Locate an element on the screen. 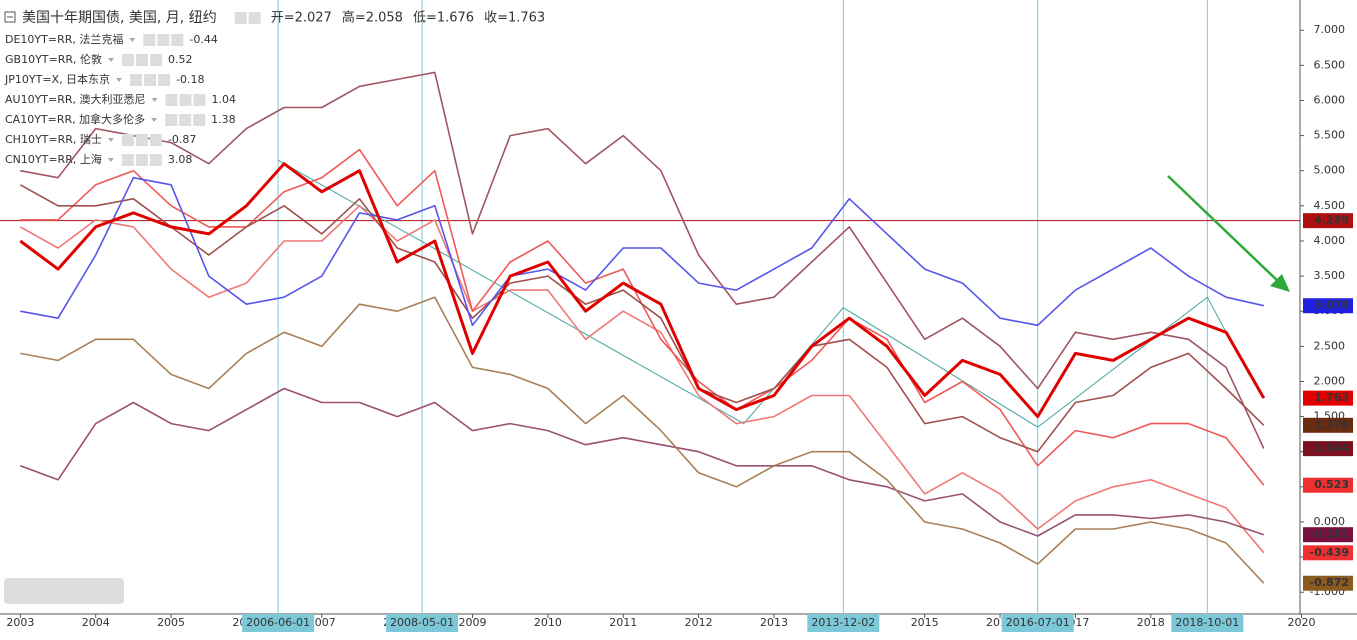 The height and width of the screenshot is (640, 1357). x-tick-label: 2007 is located at coordinates (322, 622).